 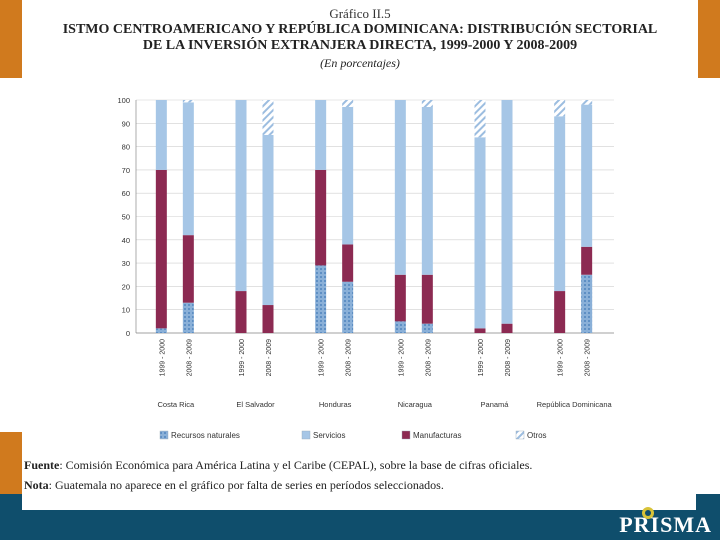 What do you see at coordinates (415, 404) in the screenshot?
I see `country-label: Nicaragua` at bounding box center [415, 404].